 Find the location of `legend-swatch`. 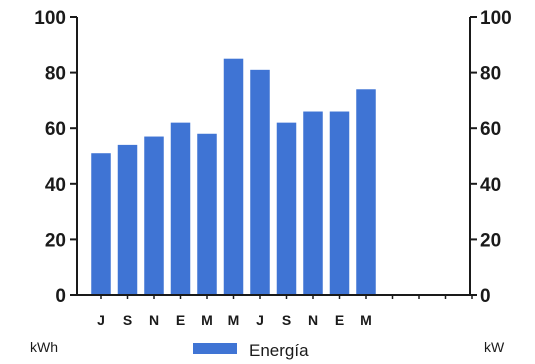

legend-swatch is located at coordinates (215, 348).